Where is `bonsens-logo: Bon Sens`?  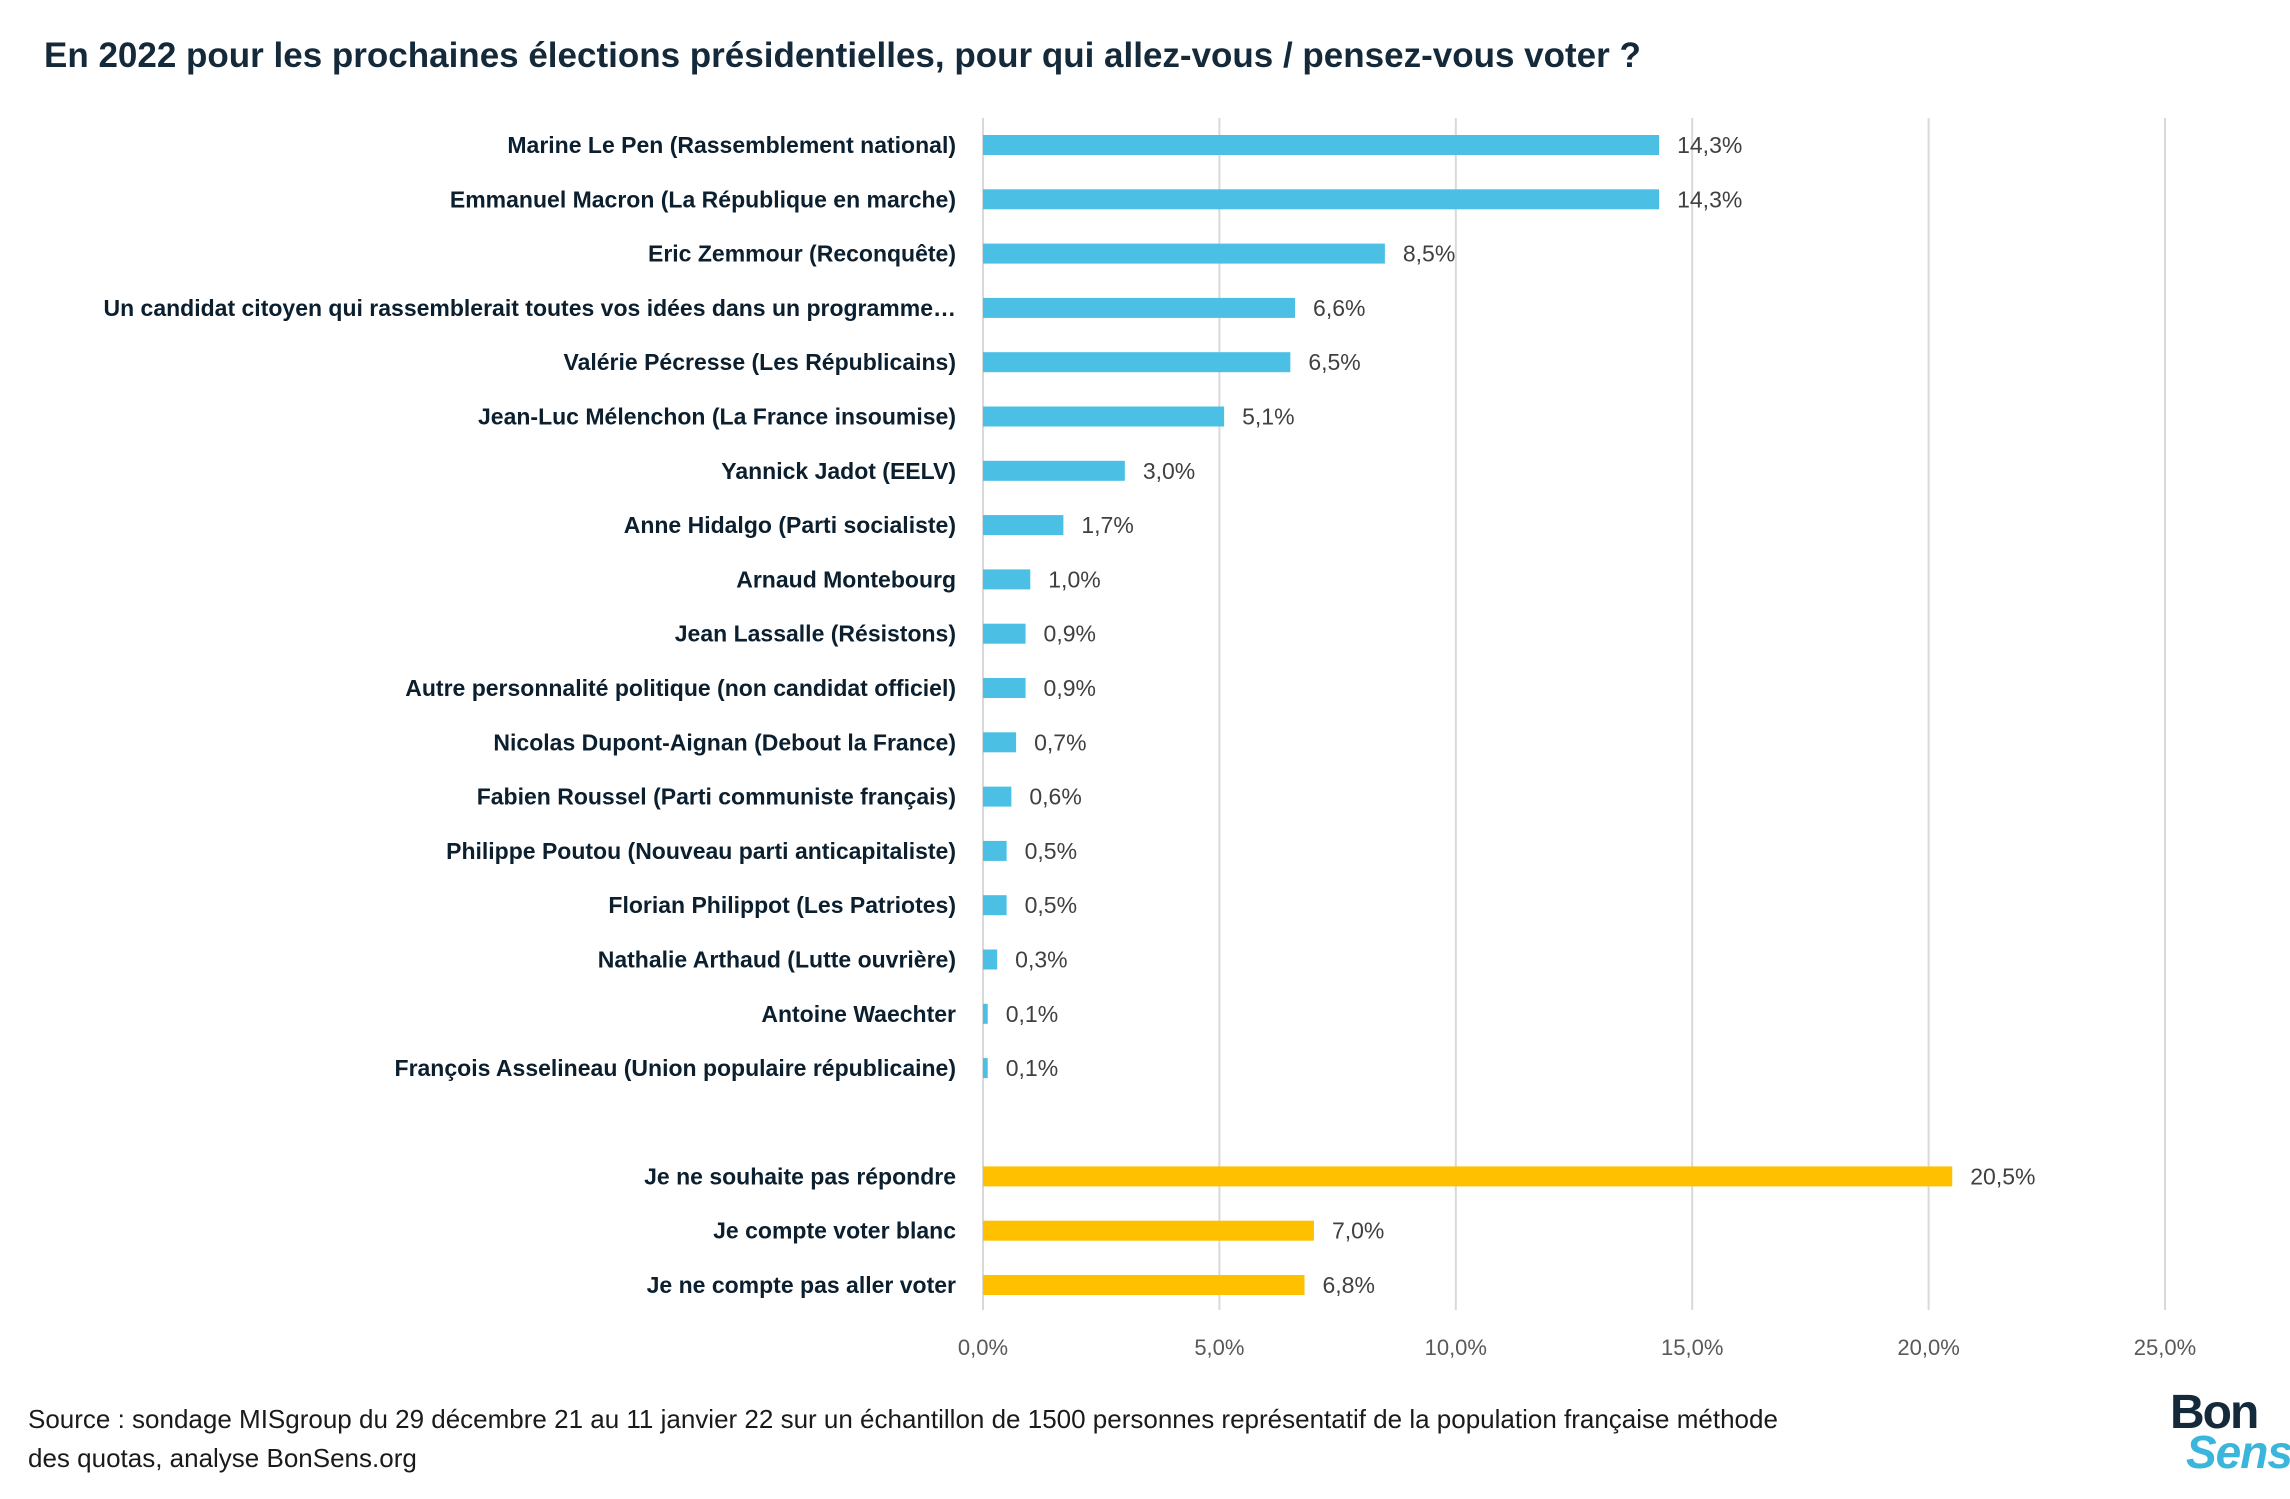
bonsens-logo: Bon Sens is located at coordinates (2225, 1440).